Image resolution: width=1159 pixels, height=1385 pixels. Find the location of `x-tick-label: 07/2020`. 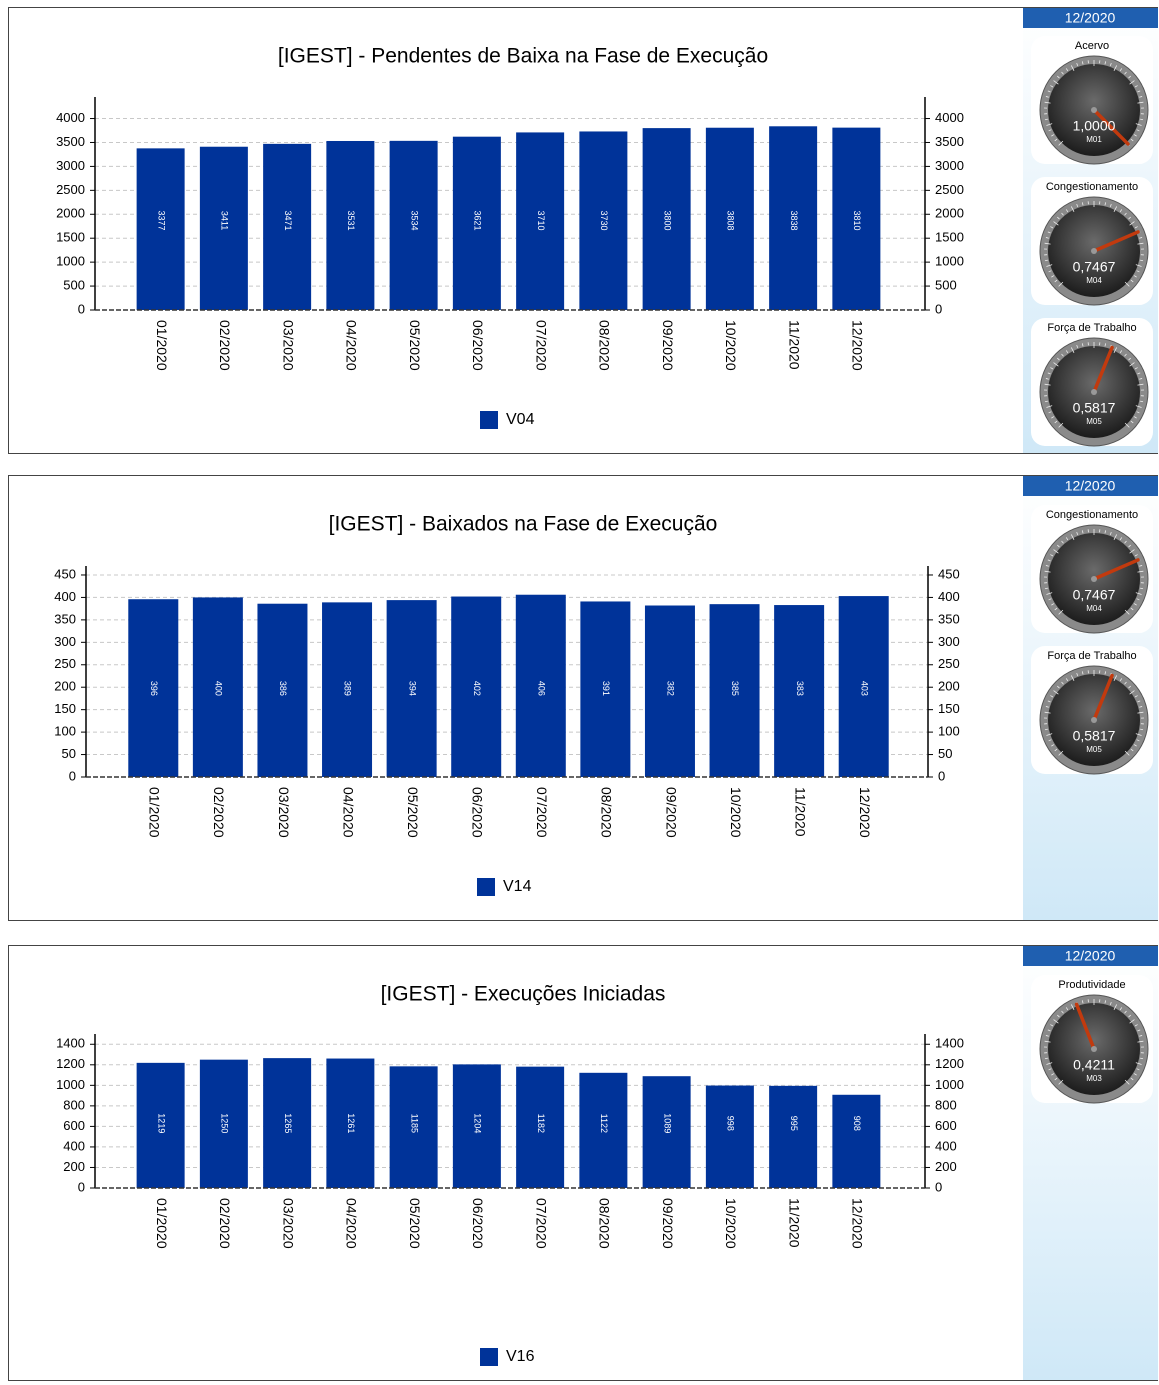

x-tick-label: 07/2020 is located at coordinates (541, 1223).